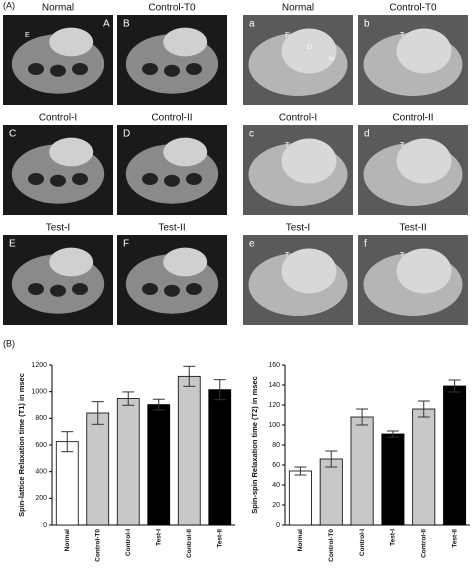 The image size is (474, 577). Describe the element at coordinates (41, 418) in the screenshot. I see `y-tick-label: 800` at that location.